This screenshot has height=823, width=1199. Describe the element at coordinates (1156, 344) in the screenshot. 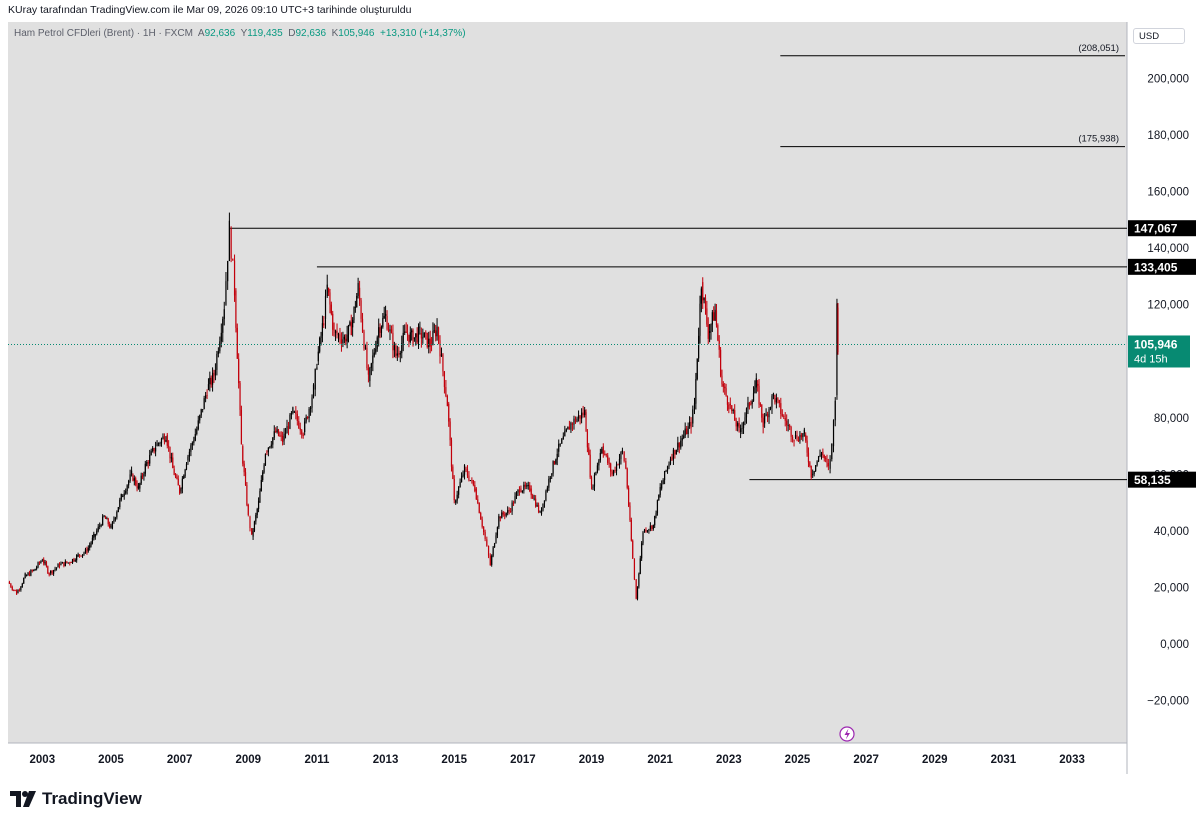

I see `last-price-label: 105,946` at that location.